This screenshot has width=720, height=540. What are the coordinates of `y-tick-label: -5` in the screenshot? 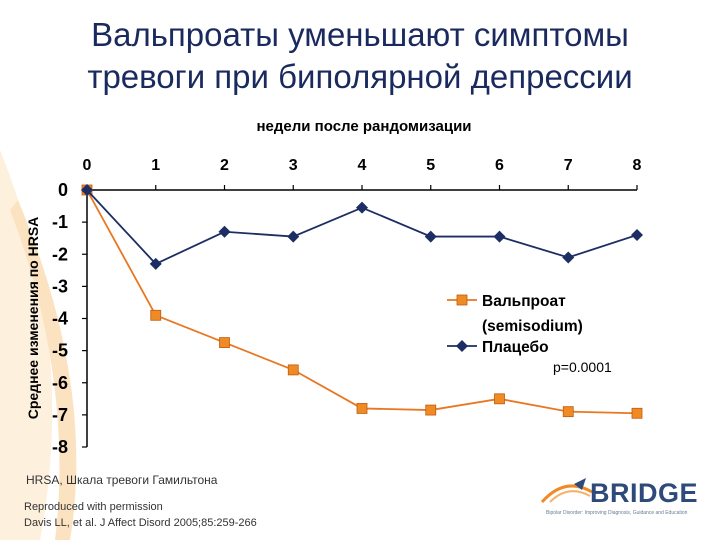 It's located at (60, 351).